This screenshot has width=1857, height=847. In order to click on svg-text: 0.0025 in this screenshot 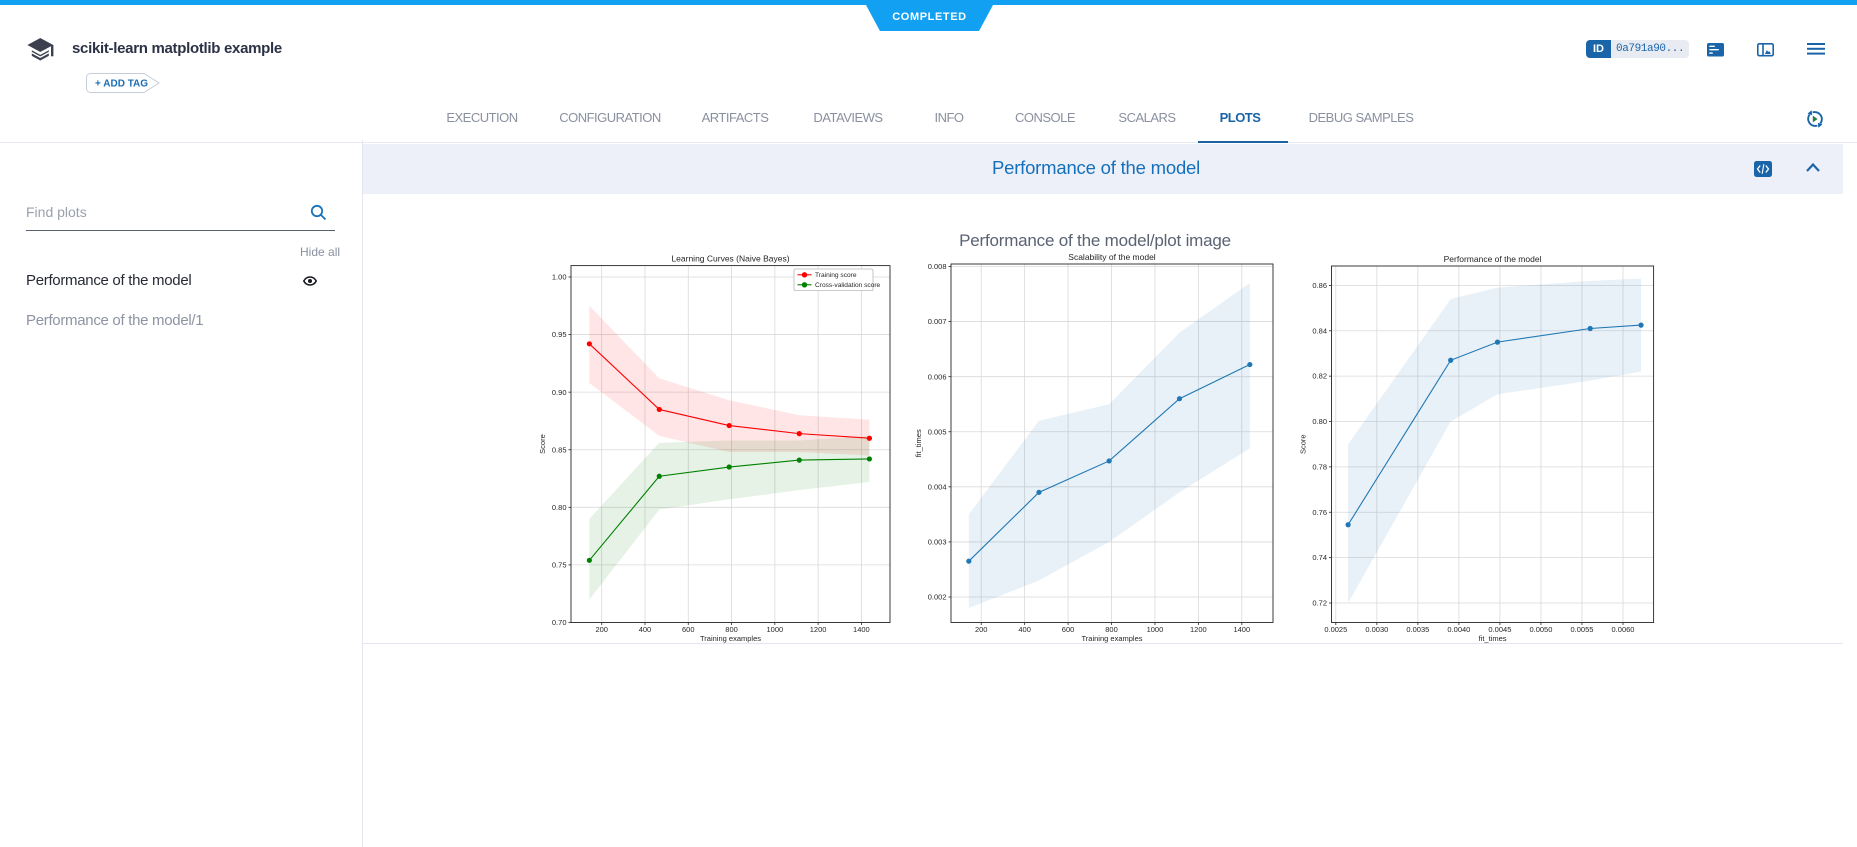, I will do `click(1335, 629)`.